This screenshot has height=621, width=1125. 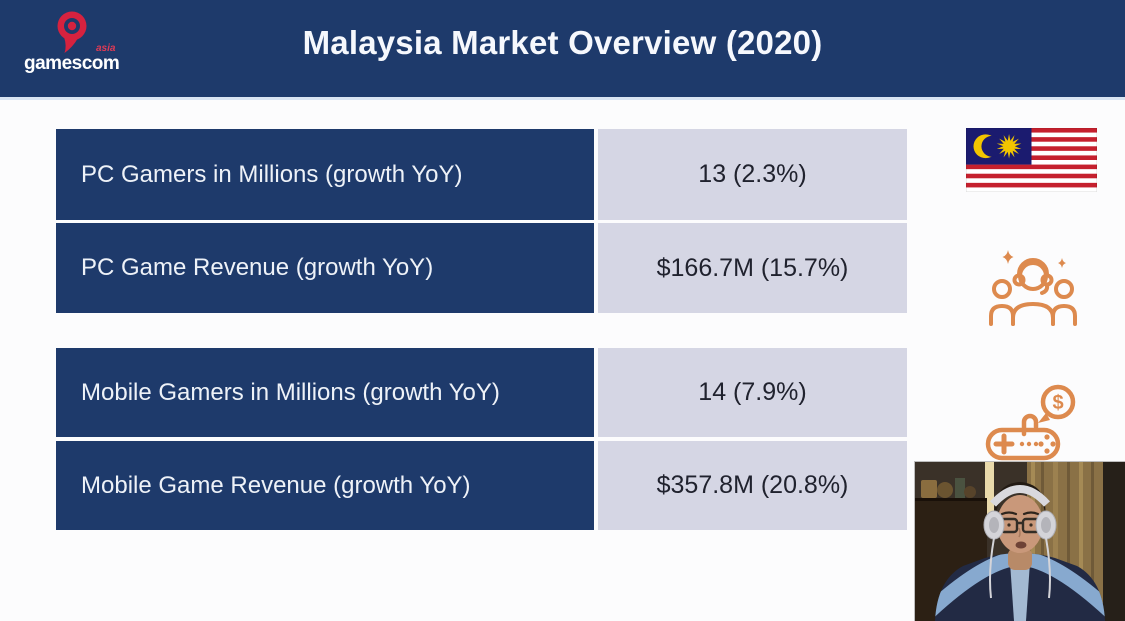 What do you see at coordinates (1033, 288) in the screenshot?
I see `gamers-community-icon` at bounding box center [1033, 288].